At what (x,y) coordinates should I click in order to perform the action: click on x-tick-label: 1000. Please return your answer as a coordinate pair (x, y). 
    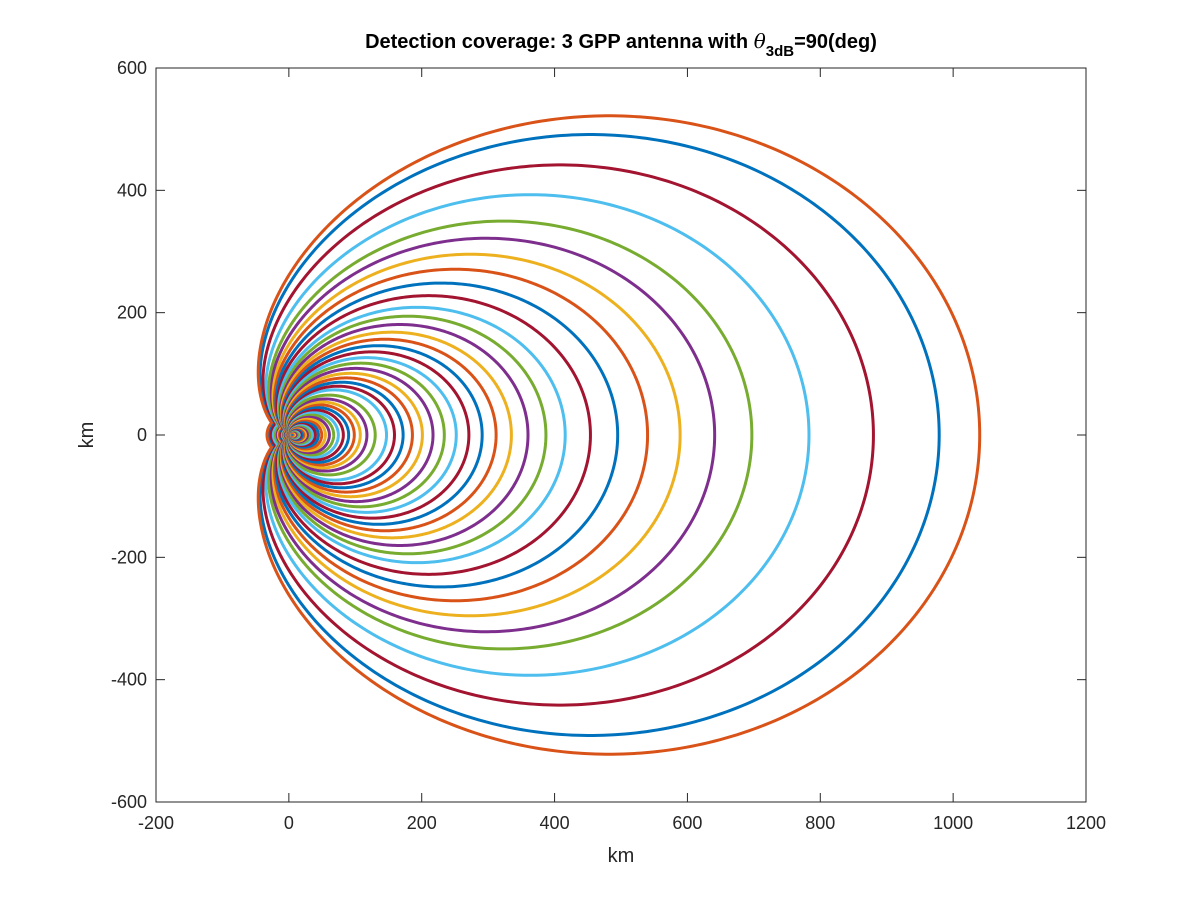
    Looking at the image, I should click on (953, 823).